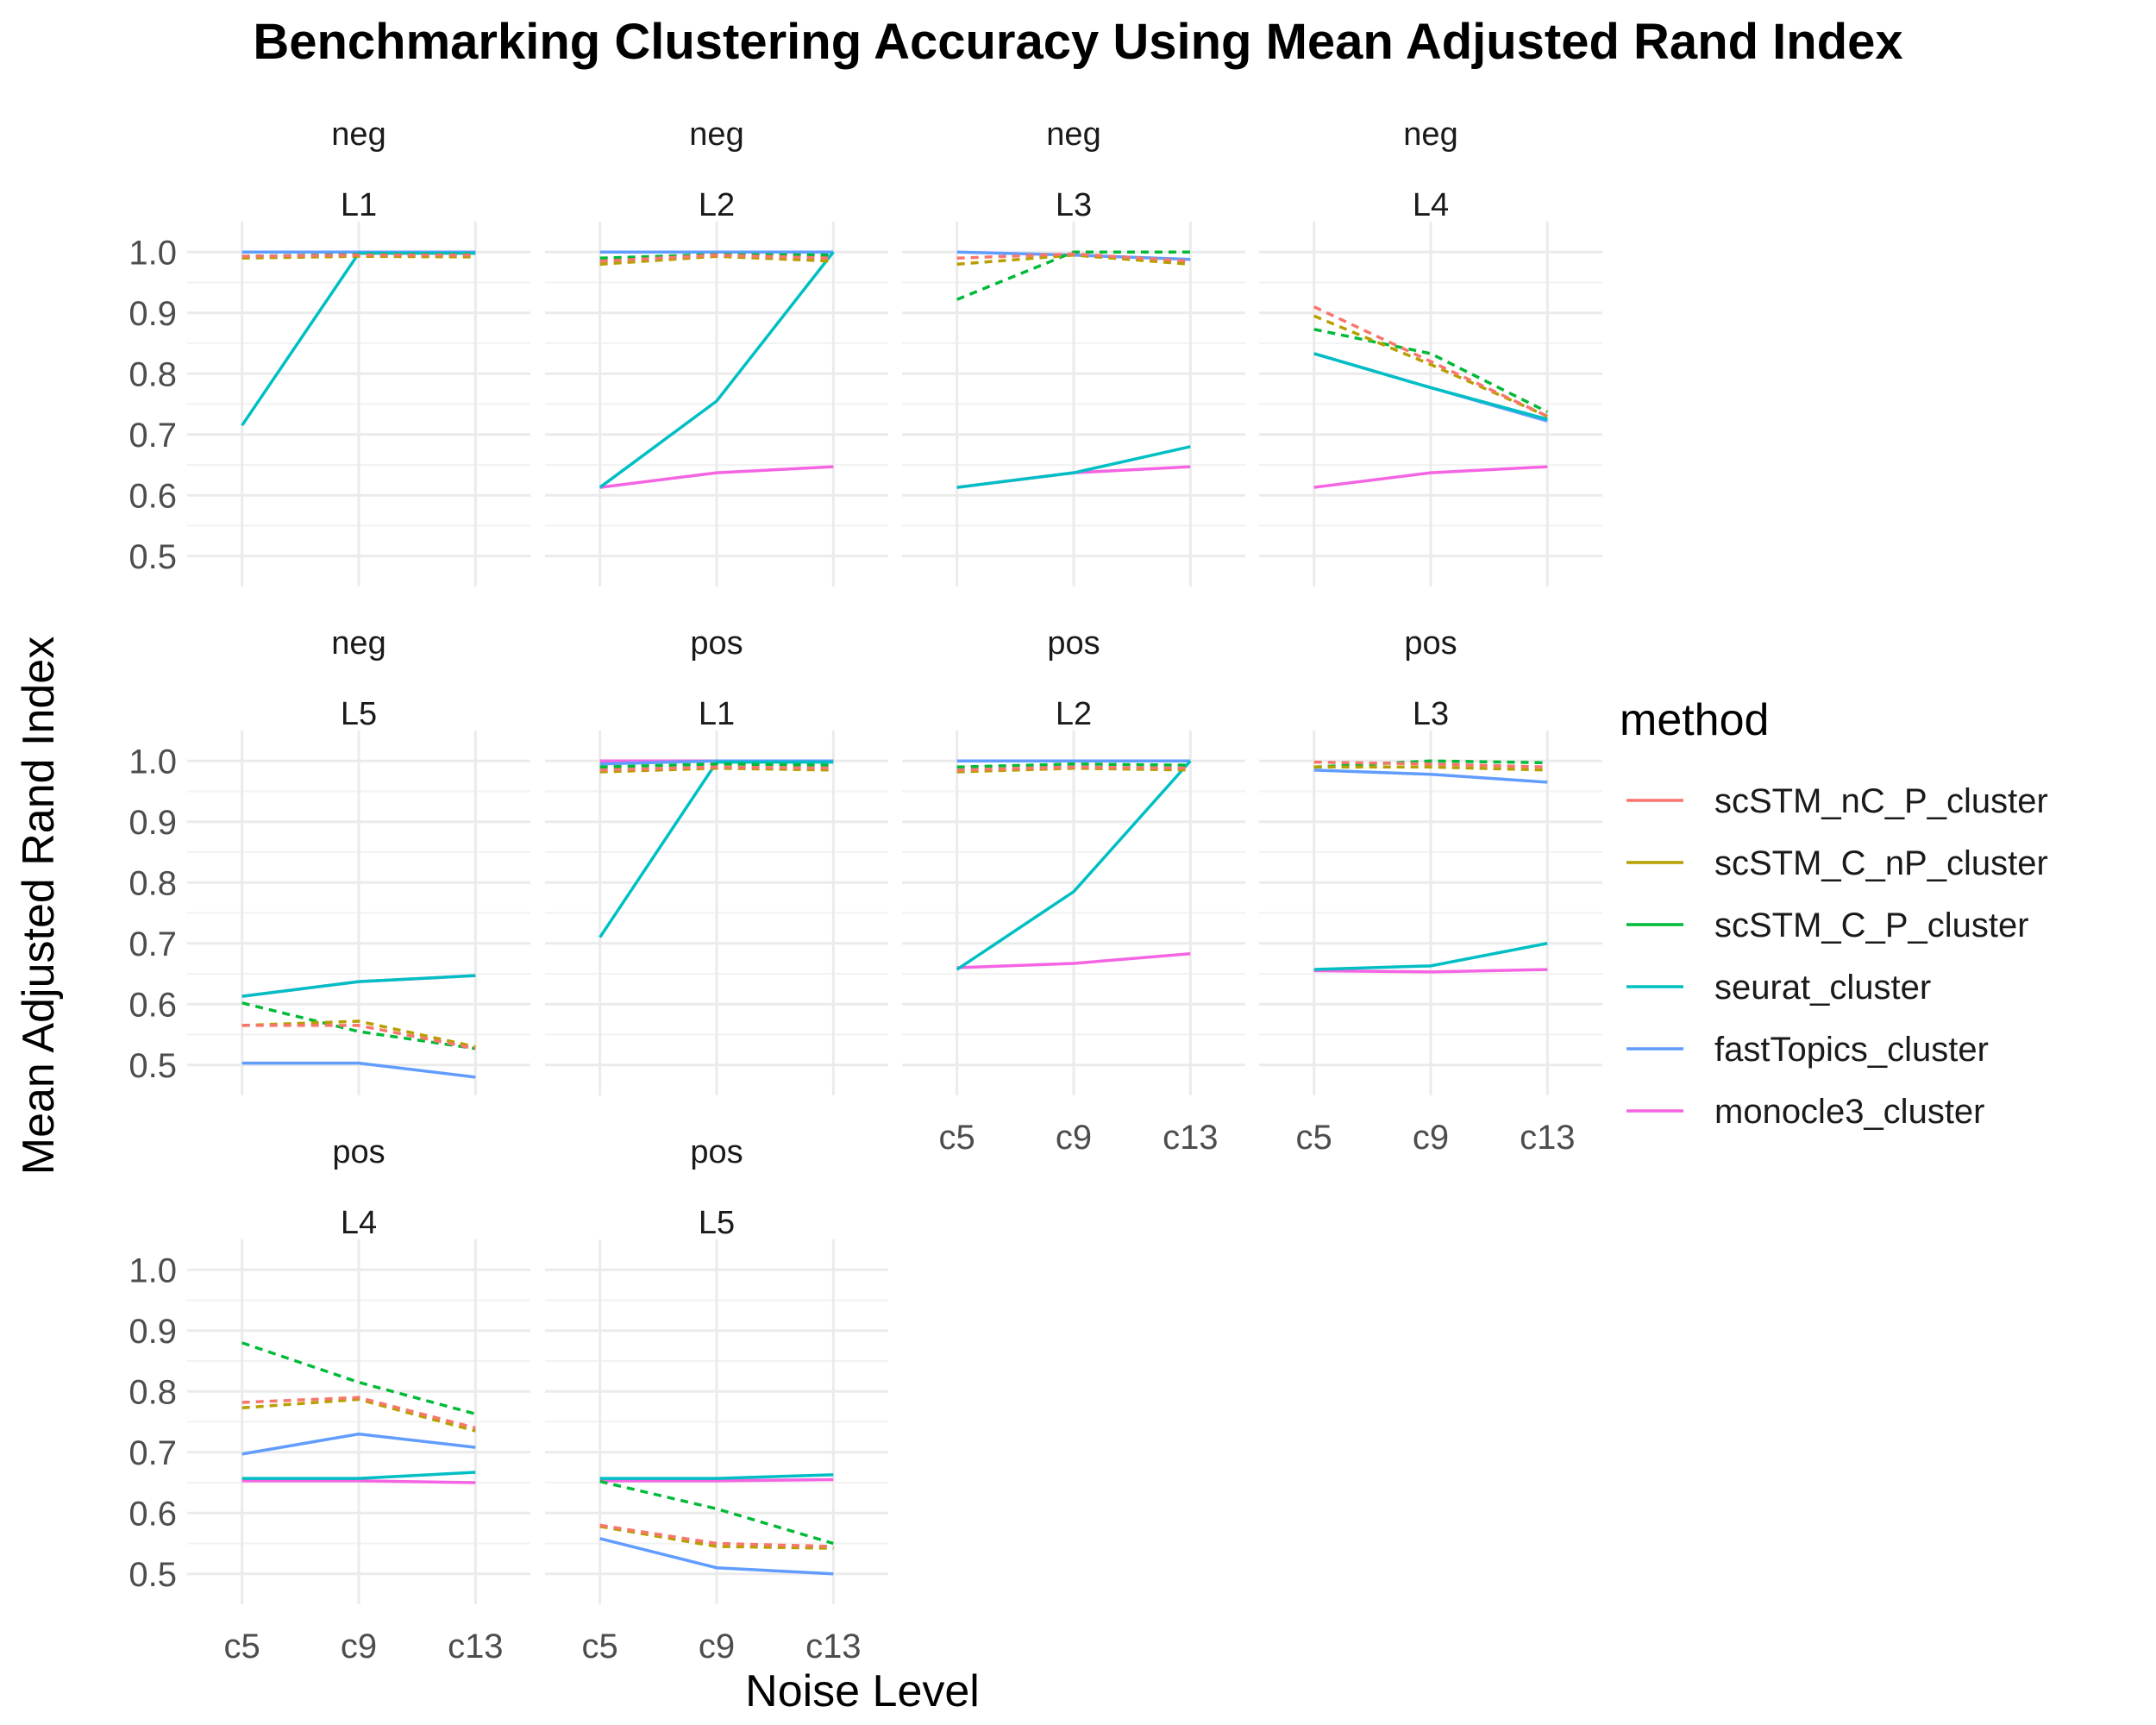 The width and height of the screenshot is (2156, 1725). I want to click on legend-label: monocle3_cluster, so click(1849, 1112).